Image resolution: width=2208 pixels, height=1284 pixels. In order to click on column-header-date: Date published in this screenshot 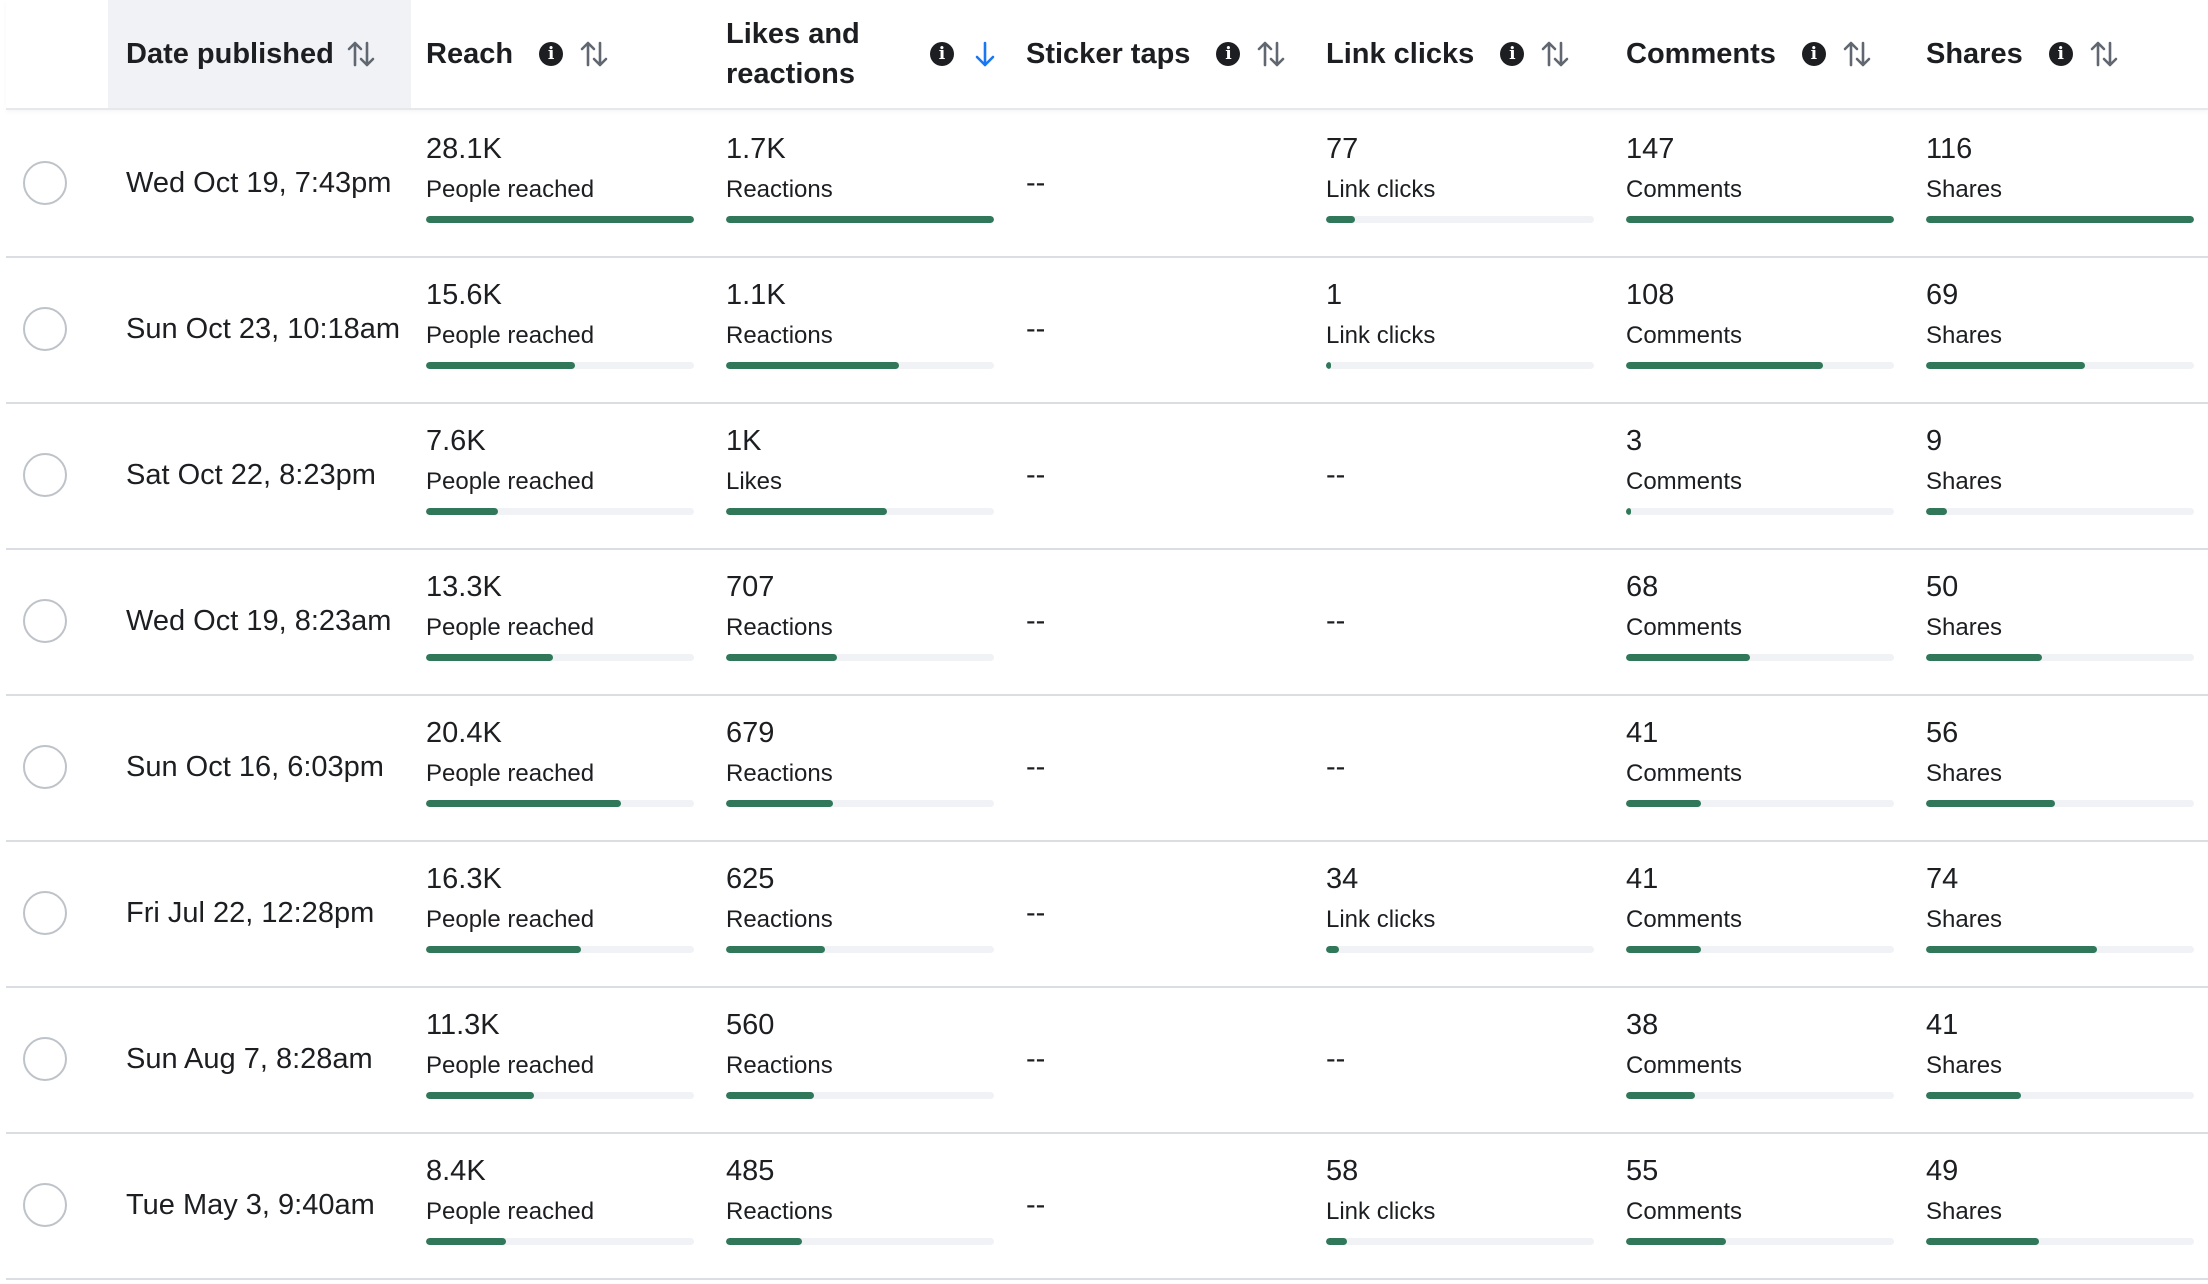, I will do `click(259, 54)`.